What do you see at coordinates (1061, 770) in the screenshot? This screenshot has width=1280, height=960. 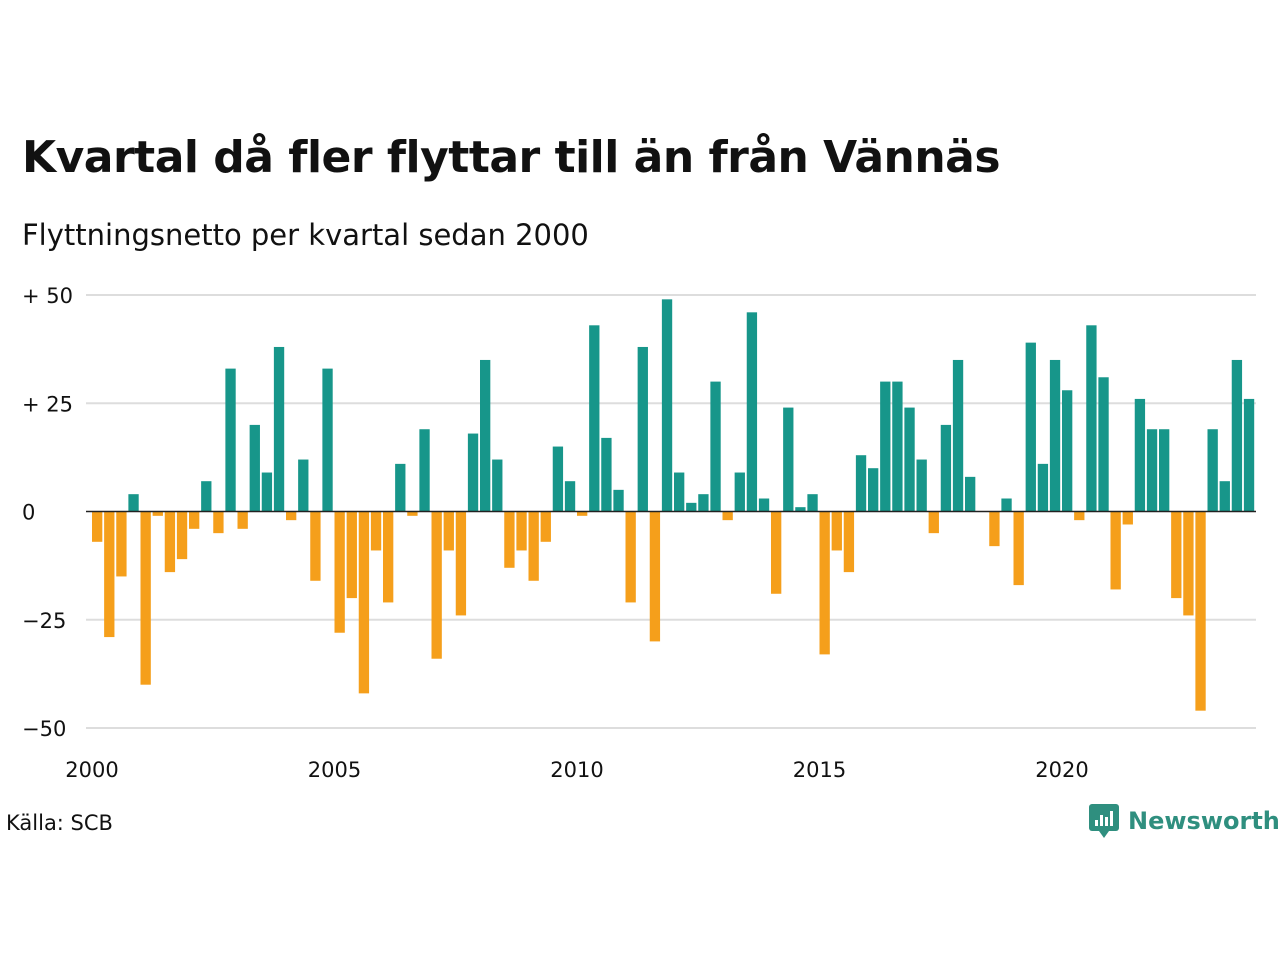 I see `x-tick-label: 2020` at bounding box center [1061, 770].